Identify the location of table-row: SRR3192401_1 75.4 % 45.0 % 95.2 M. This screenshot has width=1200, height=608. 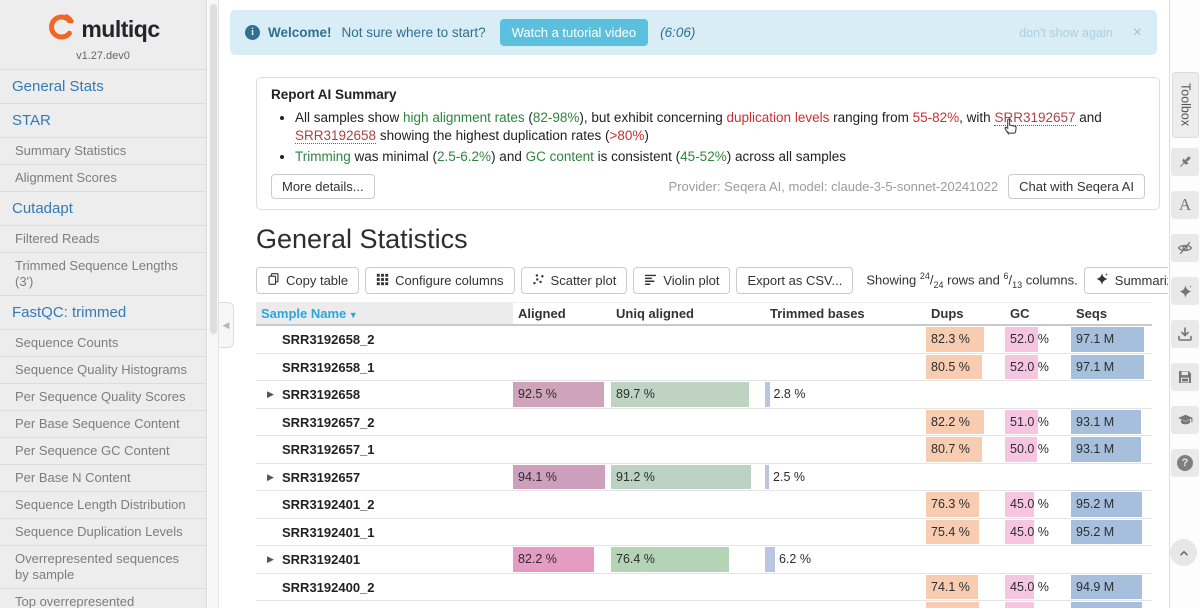
(704, 532).